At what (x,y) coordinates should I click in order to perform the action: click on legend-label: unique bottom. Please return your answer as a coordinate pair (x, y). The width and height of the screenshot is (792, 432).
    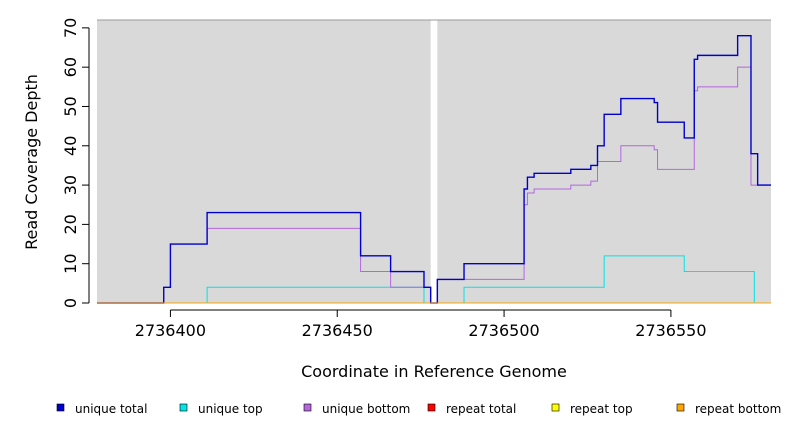
    Looking at the image, I should click on (366, 409).